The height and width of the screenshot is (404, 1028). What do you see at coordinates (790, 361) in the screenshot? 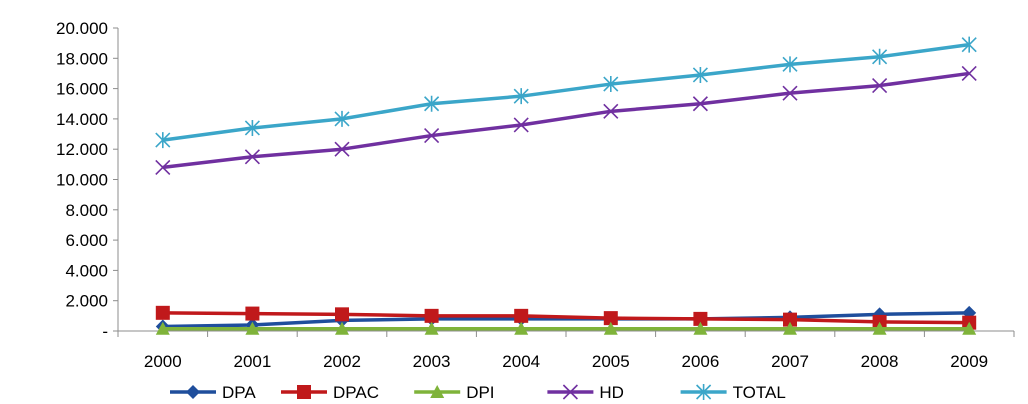
I see `x-tick-label: 2007` at bounding box center [790, 361].